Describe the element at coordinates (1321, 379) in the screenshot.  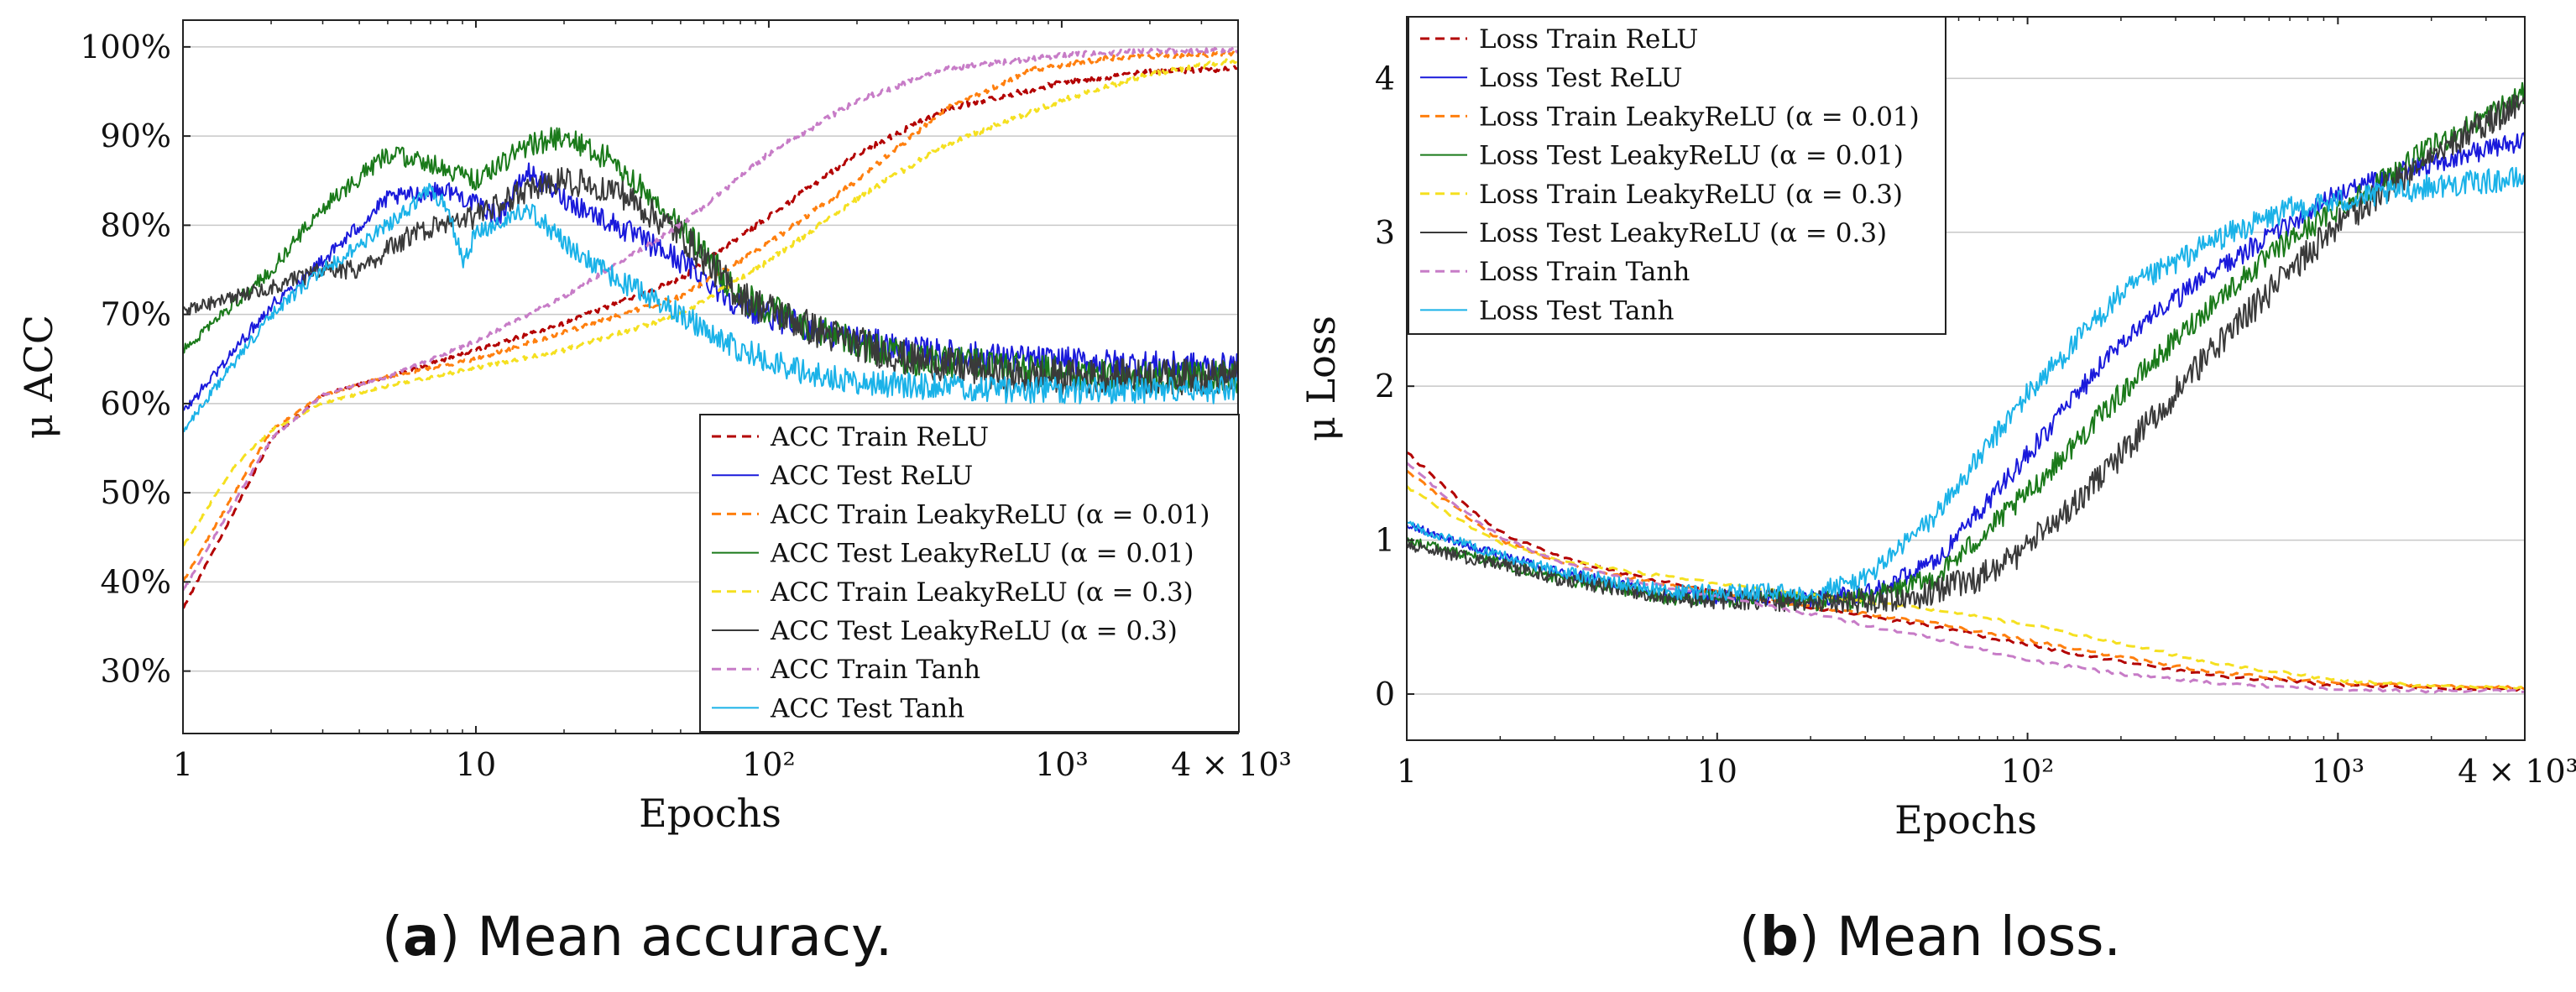
I see `loss-y-axis-label: μ Loss` at that location.